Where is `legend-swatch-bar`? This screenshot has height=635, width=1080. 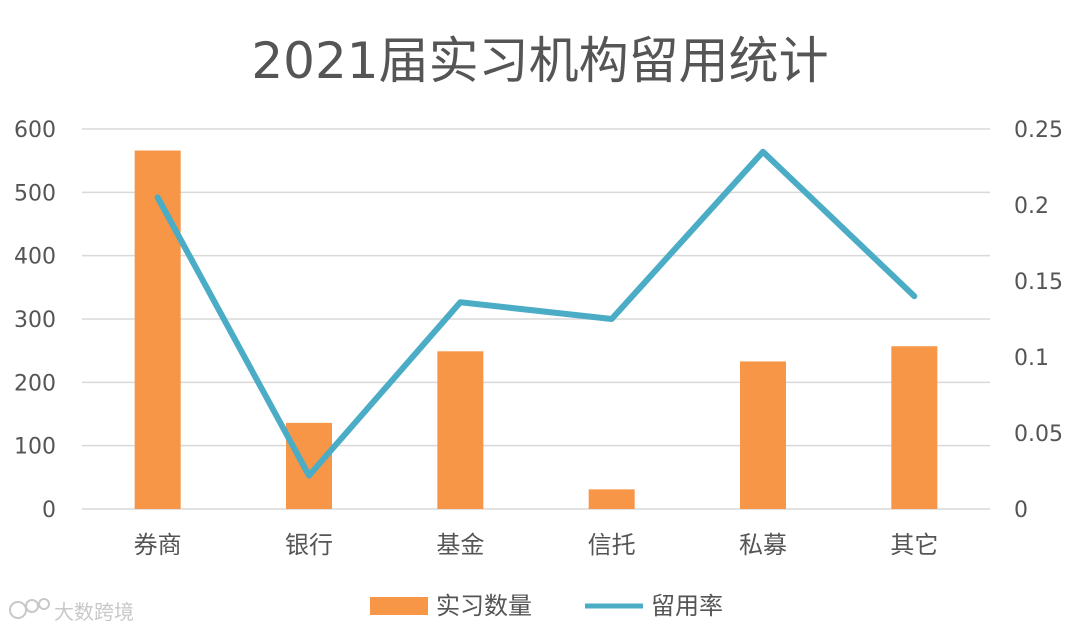 legend-swatch-bar is located at coordinates (399, 606).